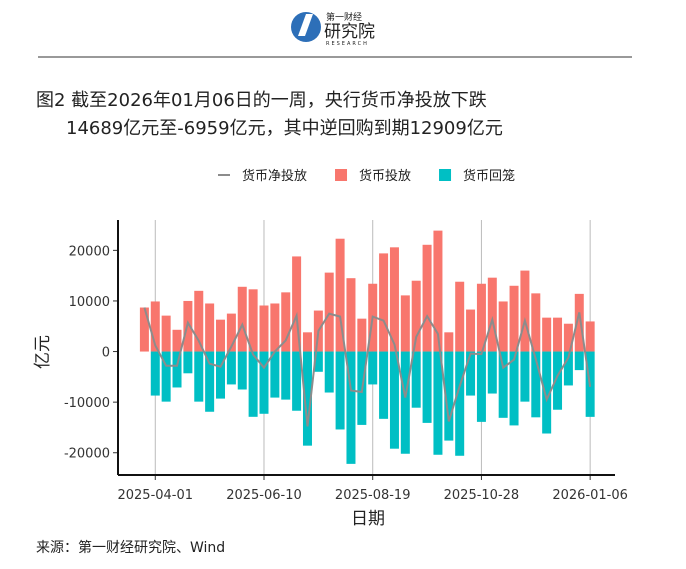 The height and width of the screenshot is (569, 686). I want to click on x-tick-label: 2026-01-06, so click(590, 495).